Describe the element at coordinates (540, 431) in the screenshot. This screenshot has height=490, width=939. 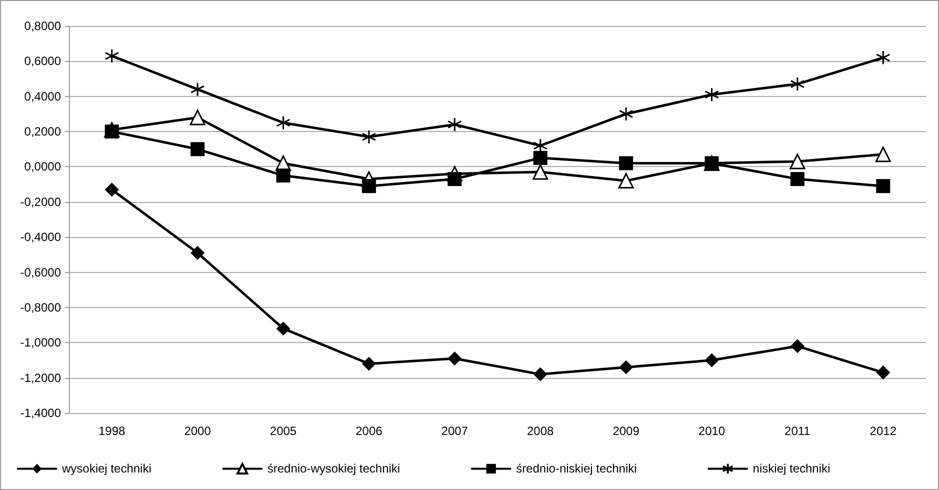
I see `x-tick-label: 2008` at that location.